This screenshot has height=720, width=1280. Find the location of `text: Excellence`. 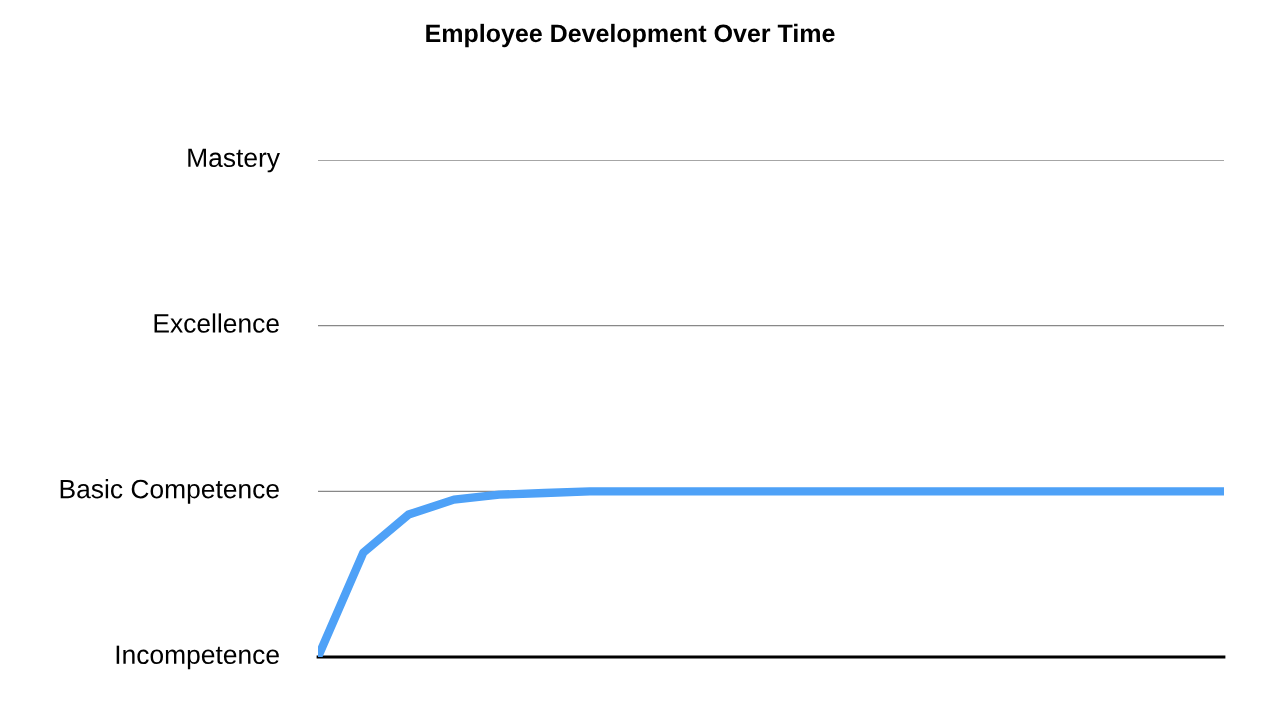

text: Excellence is located at coordinates (216, 323).